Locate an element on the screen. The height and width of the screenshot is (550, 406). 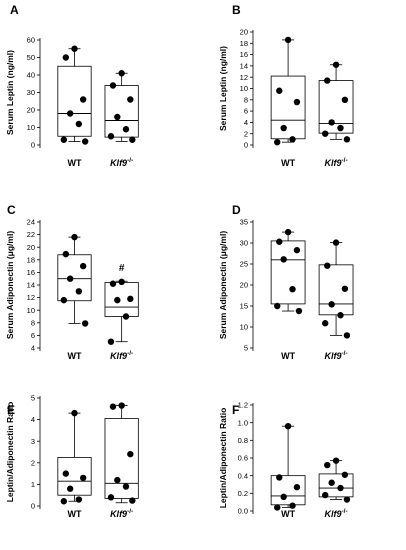
panel-letter: F is located at coordinates (235, 410).